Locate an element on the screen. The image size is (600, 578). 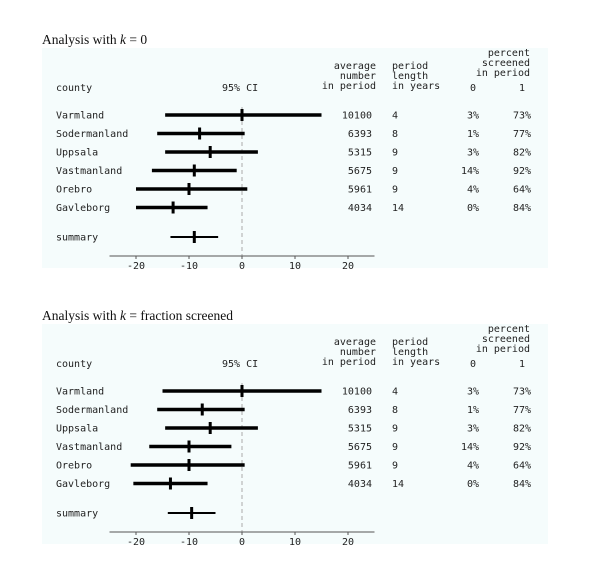
percent-0-value: 1% is located at coordinates (473, 134).